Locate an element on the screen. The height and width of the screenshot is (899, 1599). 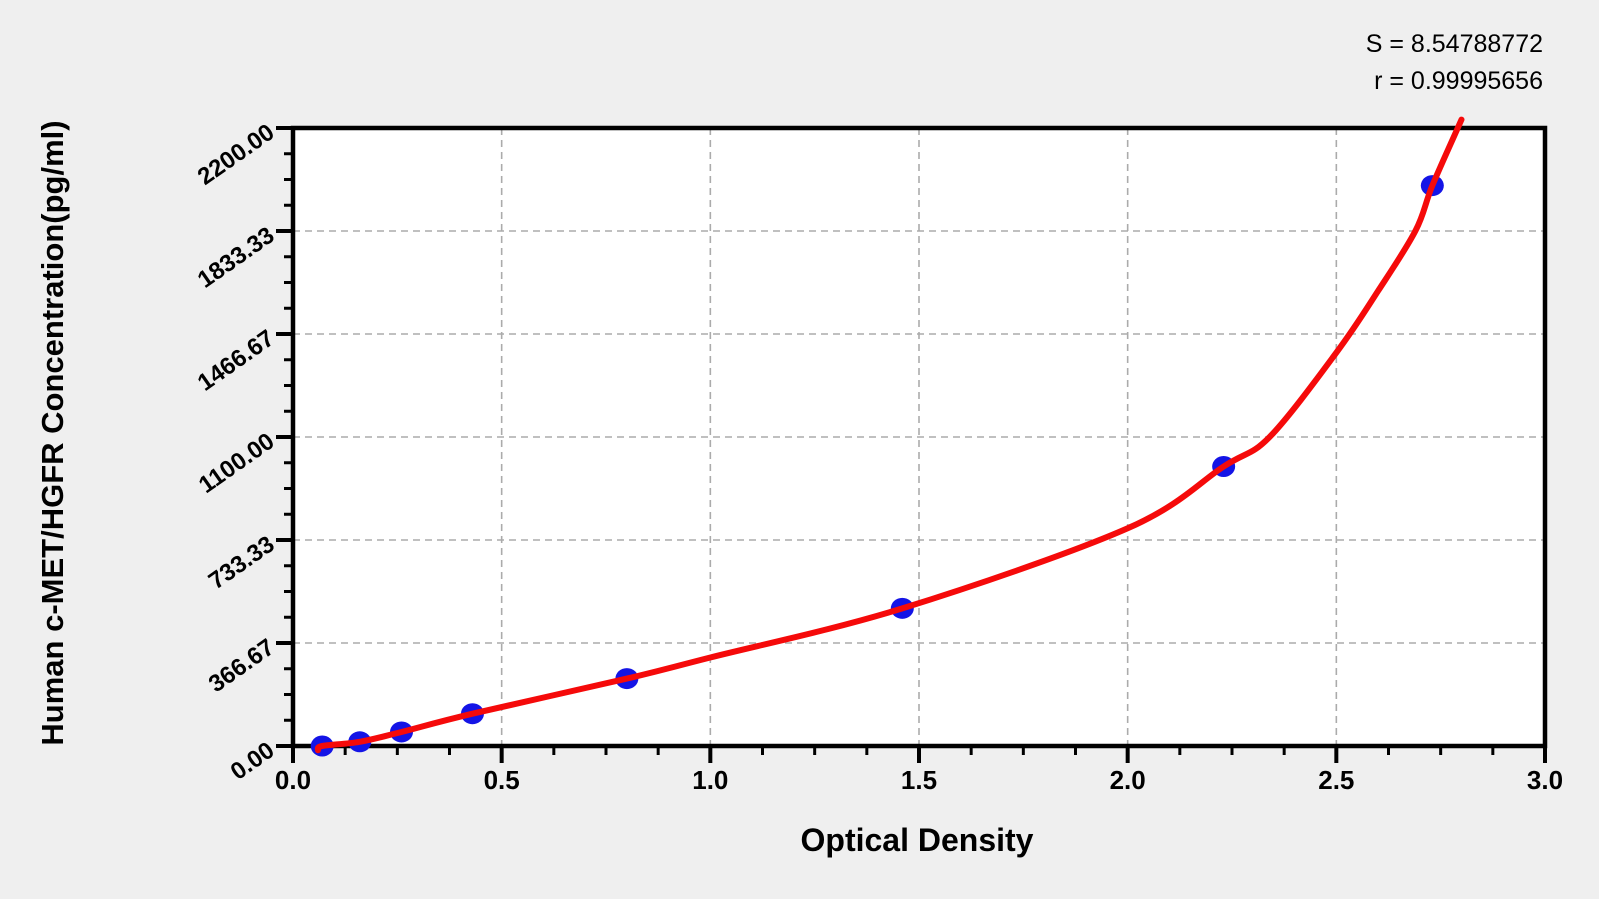
x-tick-label: 2.0 is located at coordinates (1128, 780).